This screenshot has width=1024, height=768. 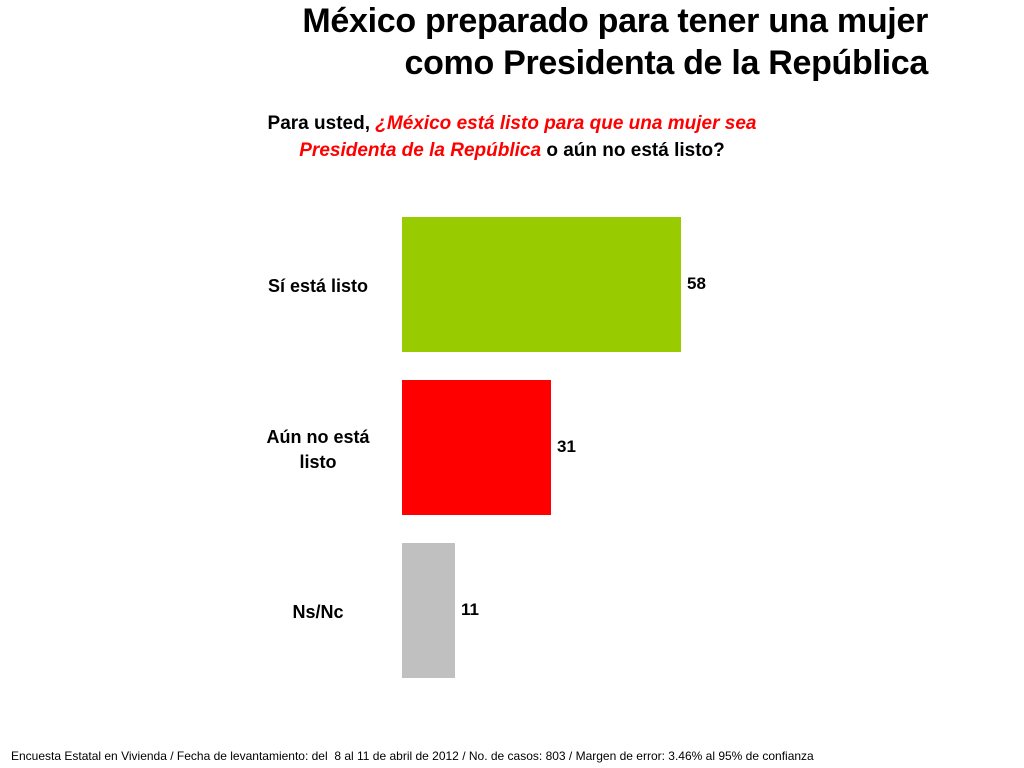 What do you see at coordinates (666, 63) in the screenshot?
I see `title-line-2: como Presidenta de la República` at bounding box center [666, 63].